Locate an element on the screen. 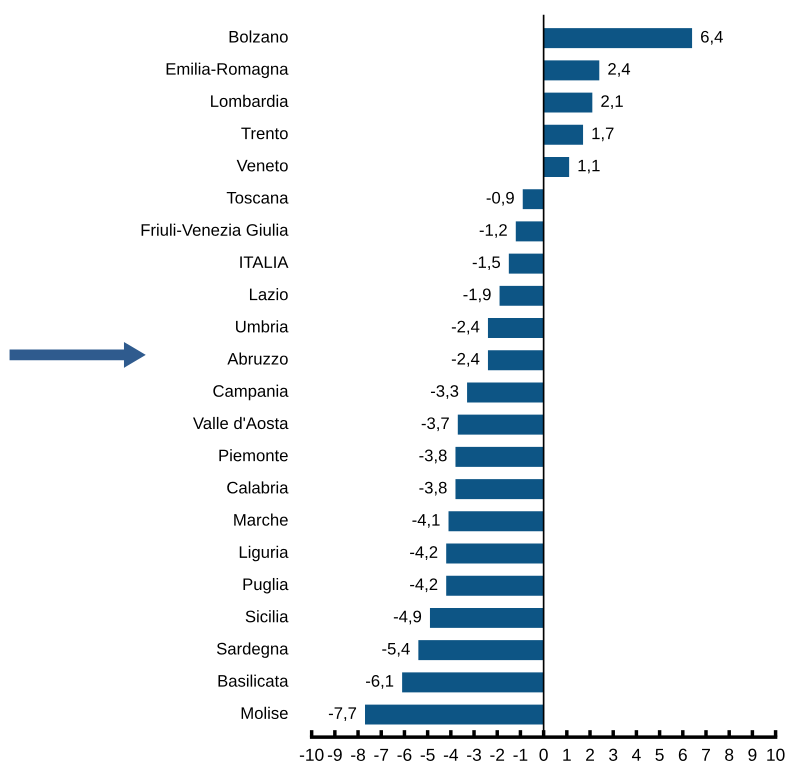 This screenshot has height=780, width=789. y-tick-label: Campania is located at coordinates (250, 392).